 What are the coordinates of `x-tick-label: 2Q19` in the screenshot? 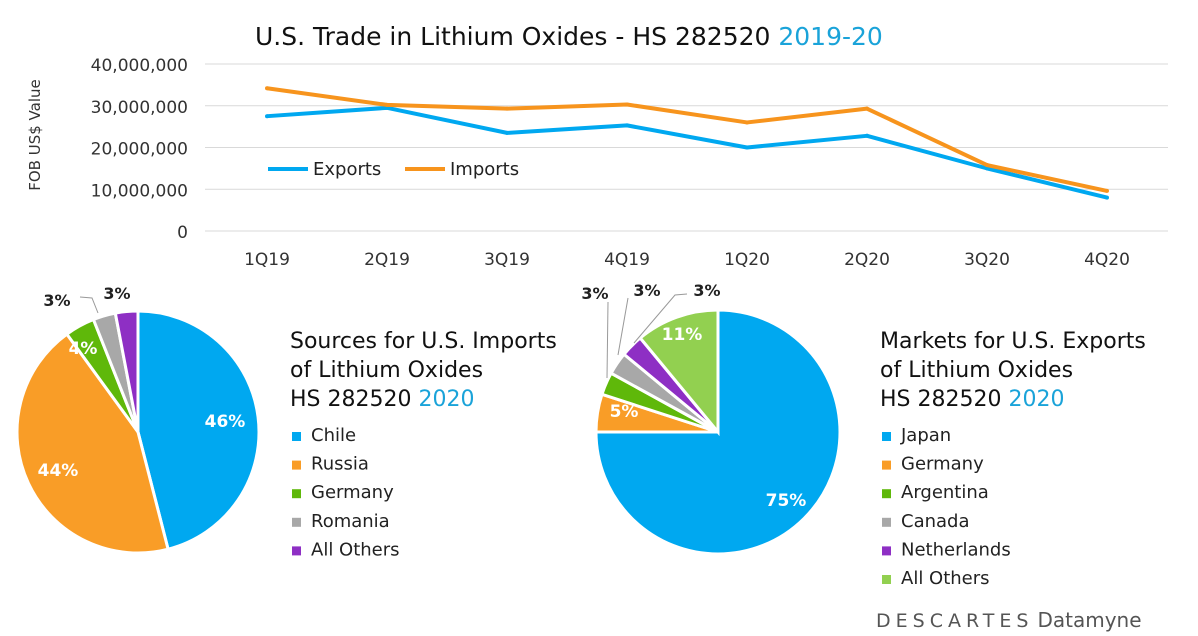 It's located at (387, 260).